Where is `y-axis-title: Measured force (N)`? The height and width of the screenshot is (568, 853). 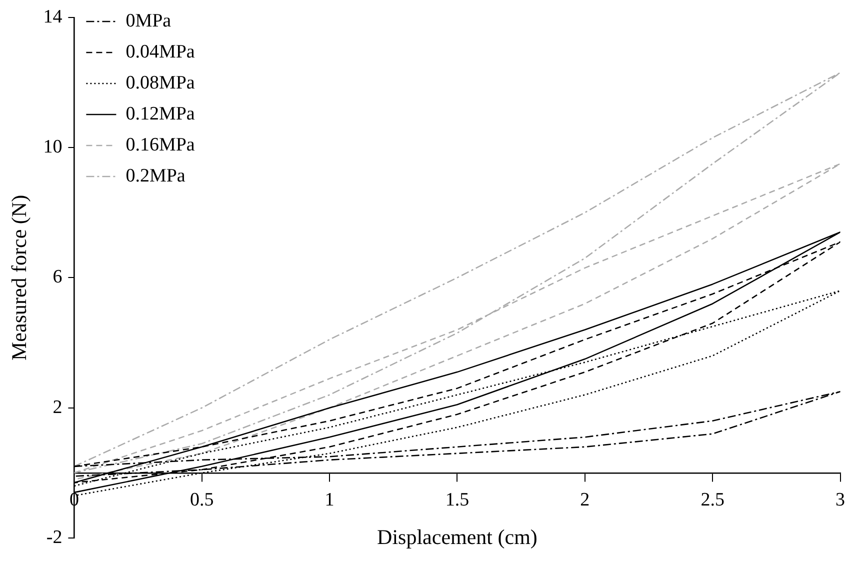 y-axis-title: Measured force (N) is located at coordinates (19, 277).